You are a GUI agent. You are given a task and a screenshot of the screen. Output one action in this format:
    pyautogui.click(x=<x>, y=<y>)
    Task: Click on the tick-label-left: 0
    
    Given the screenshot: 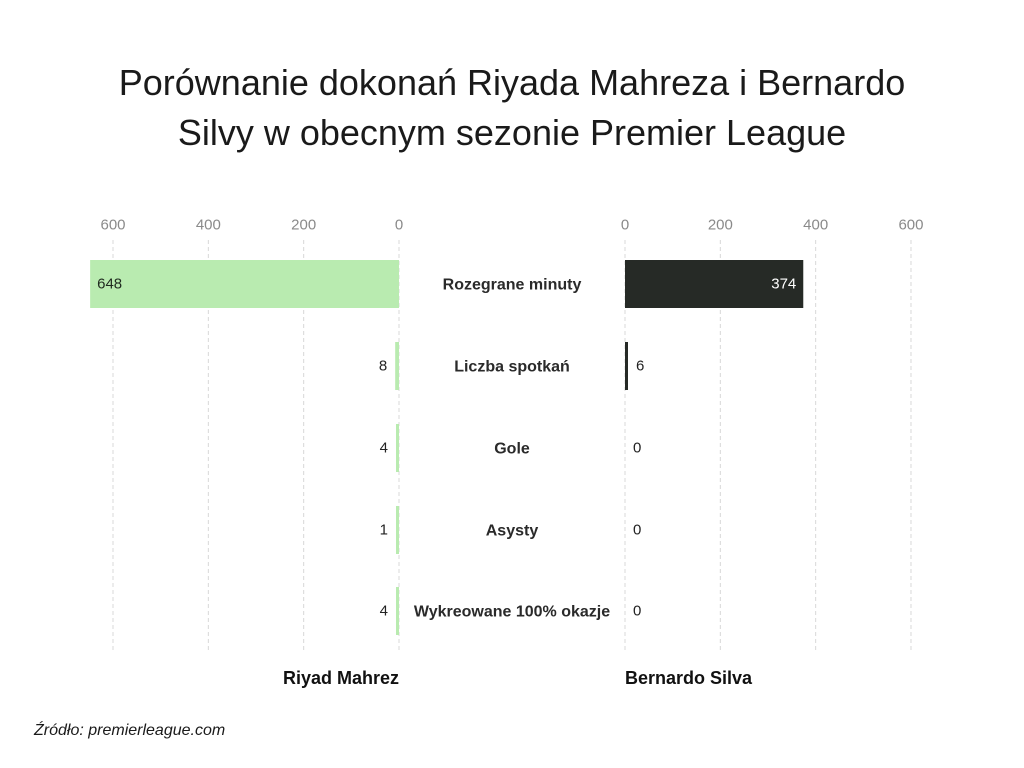 What is the action you would take?
    pyautogui.click(x=399, y=225)
    